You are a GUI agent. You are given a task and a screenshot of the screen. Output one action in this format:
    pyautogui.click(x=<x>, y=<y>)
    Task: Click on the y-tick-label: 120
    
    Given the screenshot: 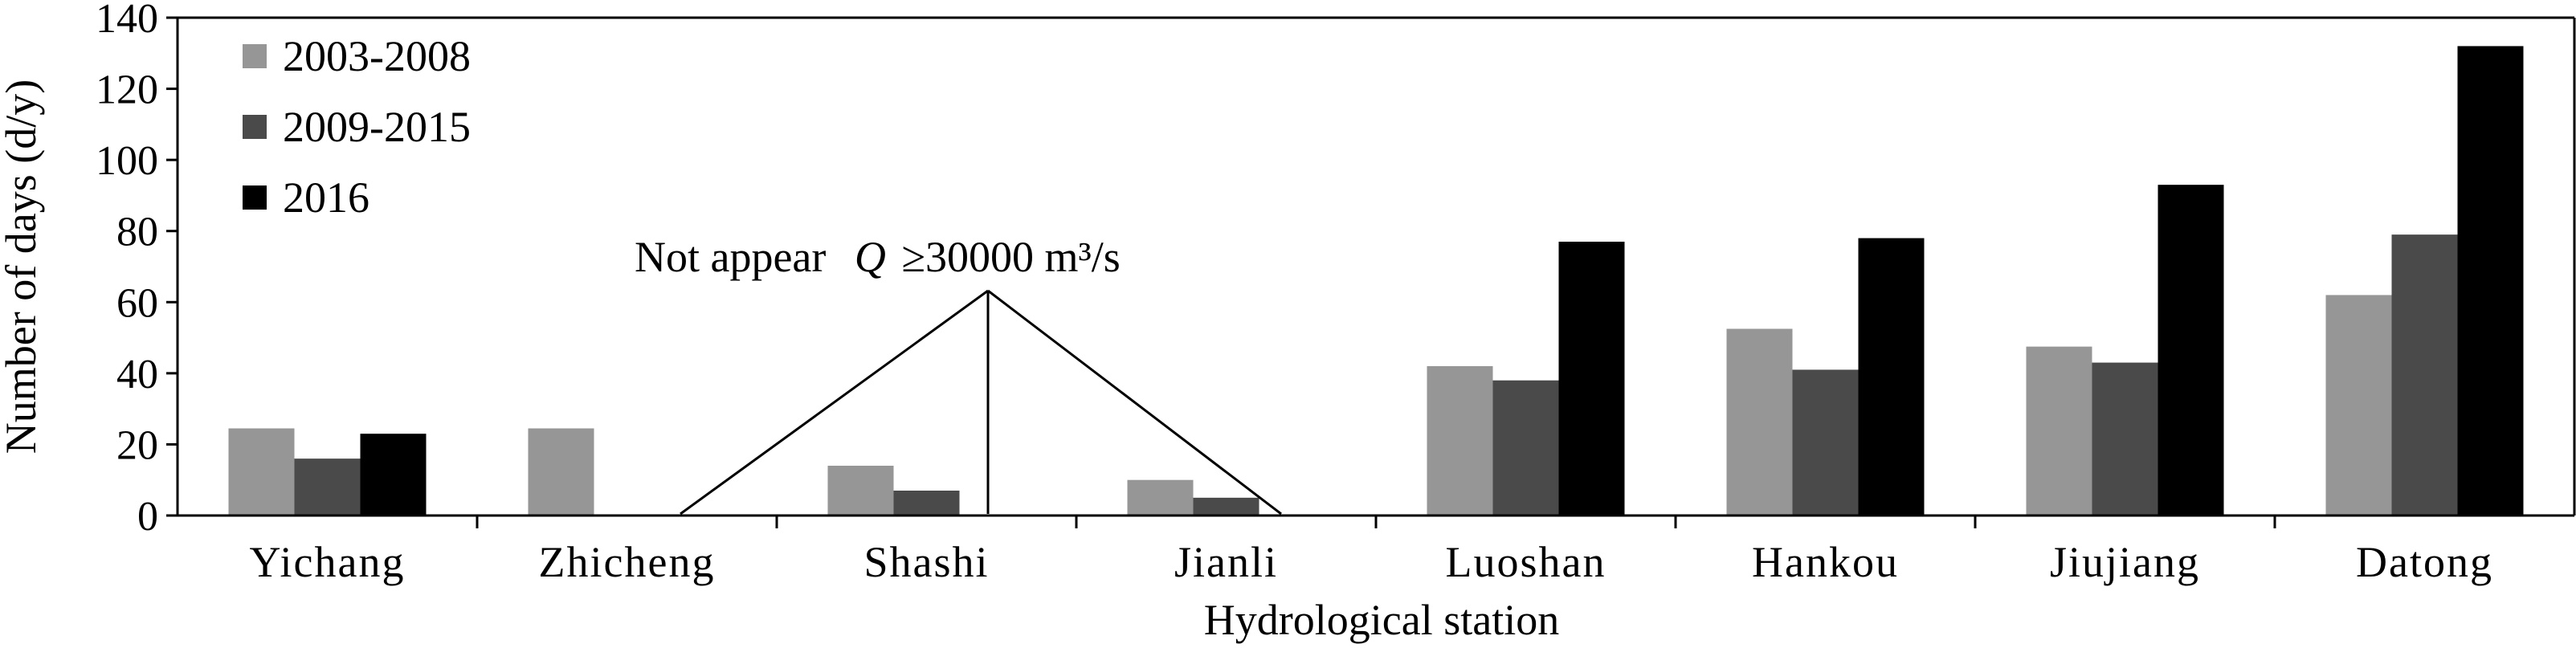 What is the action you would take?
    pyautogui.click(x=127, y=90)
    